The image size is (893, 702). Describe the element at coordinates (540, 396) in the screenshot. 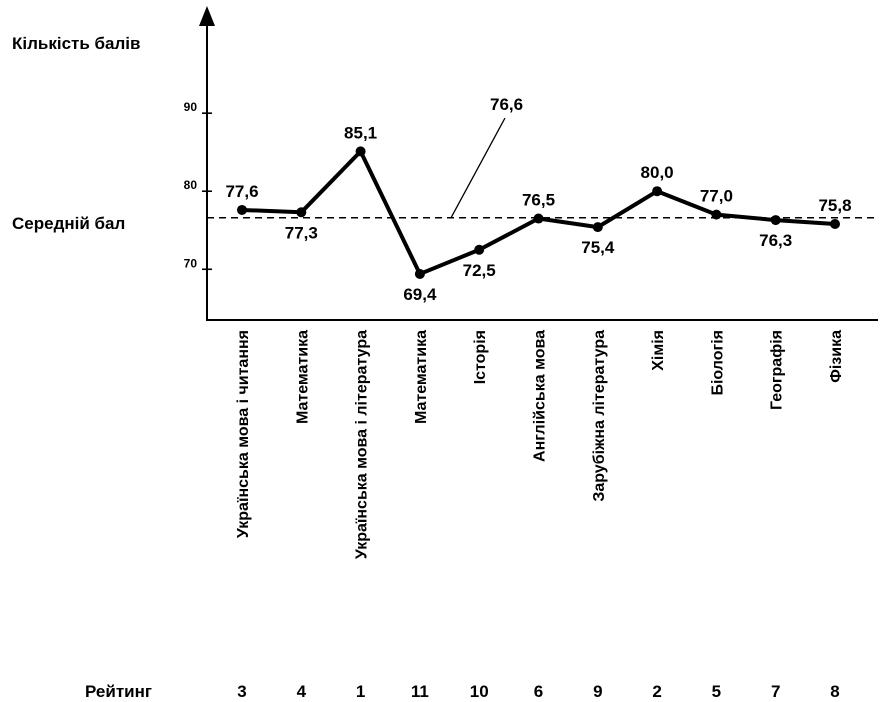

I see `category-label: Англійська мова` at that location.